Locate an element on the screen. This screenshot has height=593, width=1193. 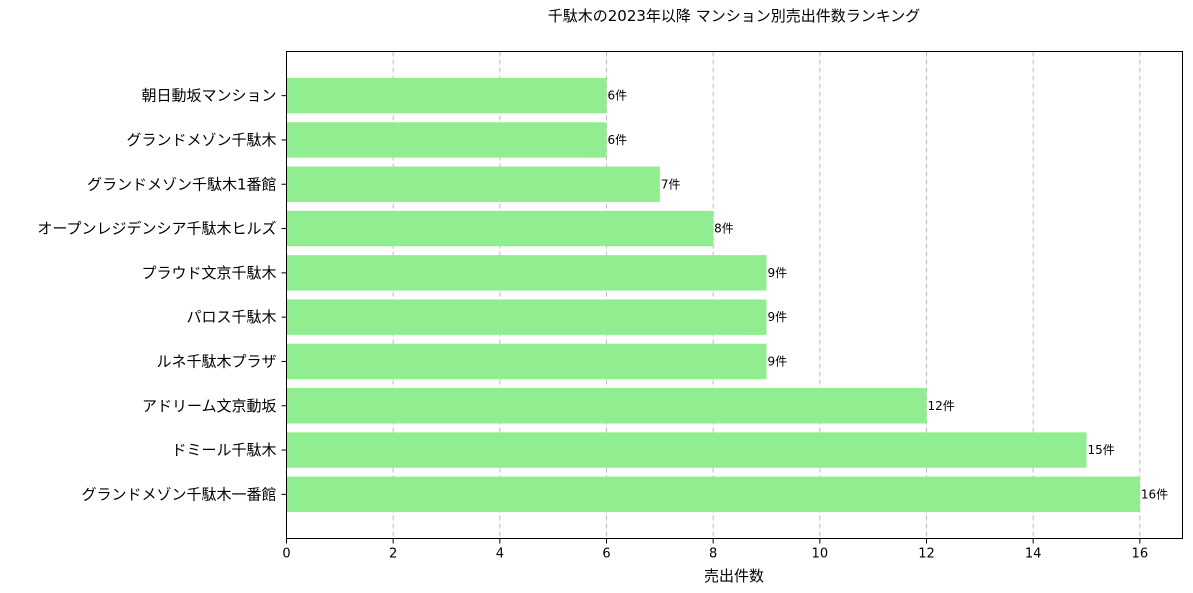
x-axis-ticks: 0 2 4 6 8 10 12 14 16 is located at coordinates (715, 550).